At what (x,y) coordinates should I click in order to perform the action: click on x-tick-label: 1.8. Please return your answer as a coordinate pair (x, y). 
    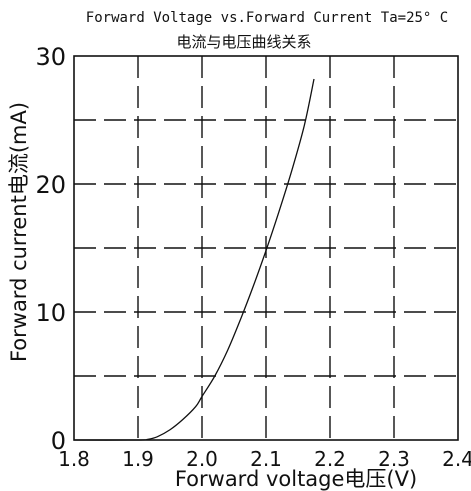
    Looking at the image, I should click on (74, 459).